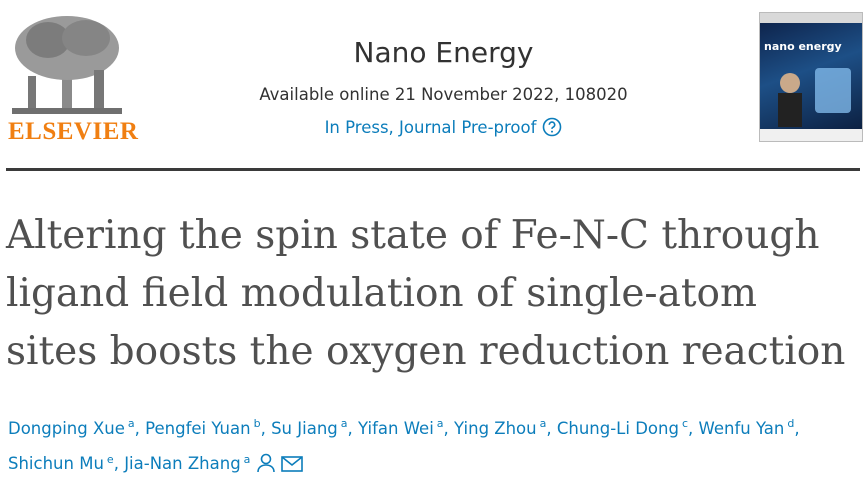  Describe the element at coordinates (66, 428) in the screenshot. I see `author-name: Dongping Xue` at that location.